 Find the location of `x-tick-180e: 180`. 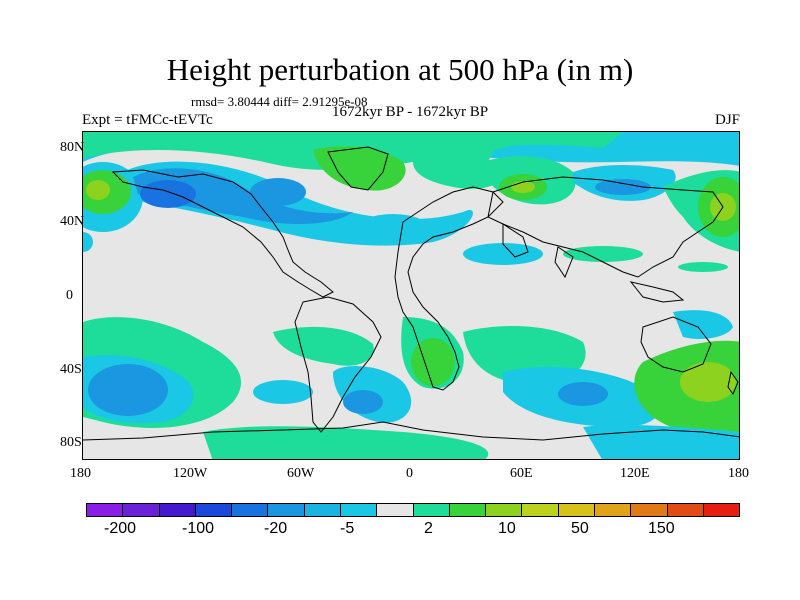

x-tick-180e: 180 is located at coordinates (738, 473).